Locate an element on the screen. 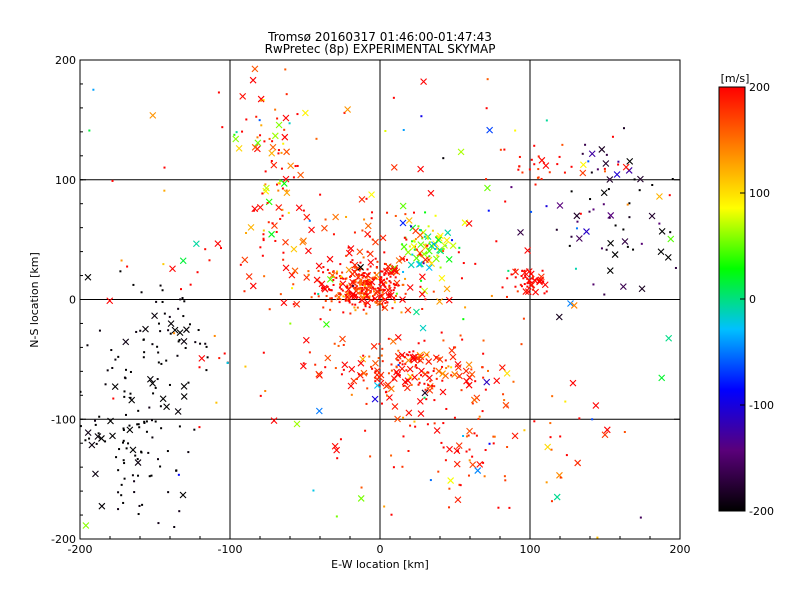  x-tick-label: -200 is located at coordinates (80, 549).